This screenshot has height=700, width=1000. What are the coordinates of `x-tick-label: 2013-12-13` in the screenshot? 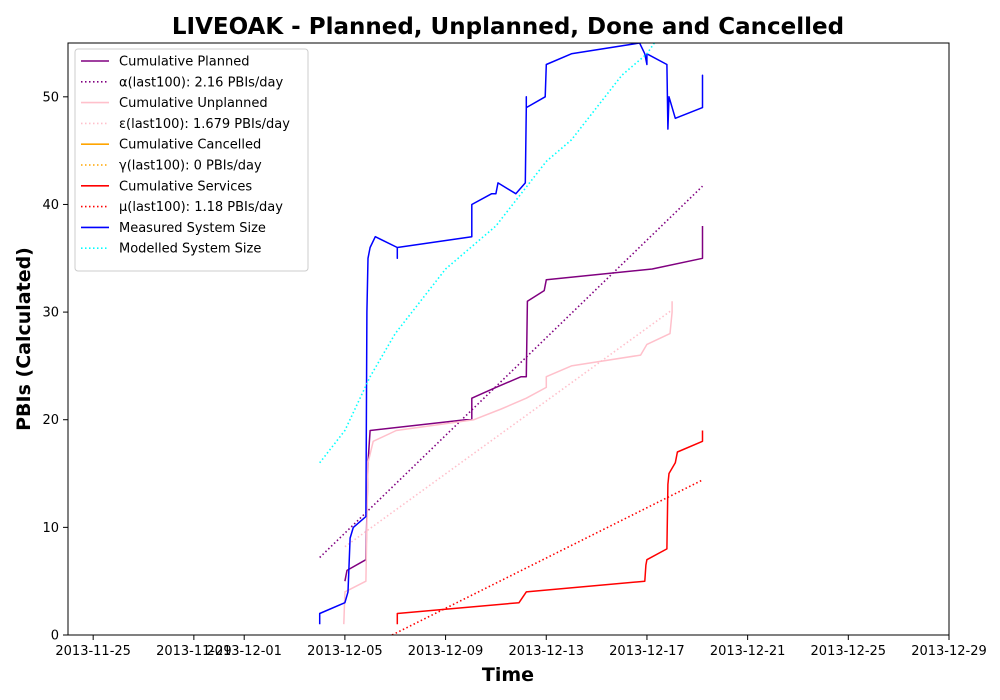 It's located at (546, 651).